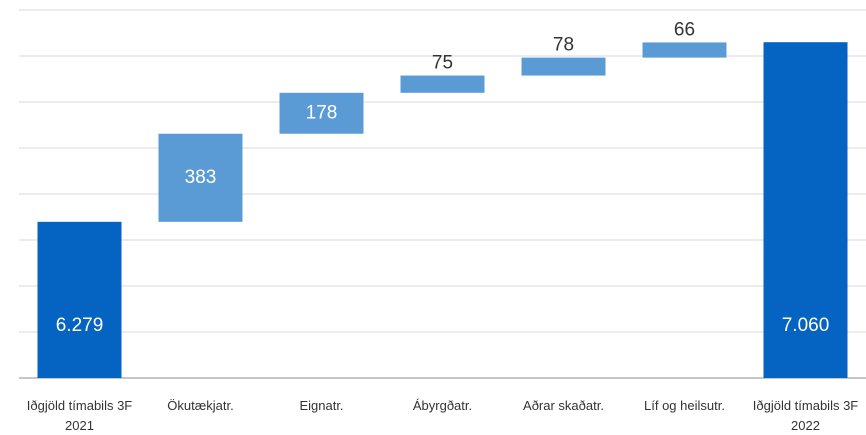 The image size is (866, 435). I want to click on x-tick-label: Aðrar skaðatr., so click(563, 405).